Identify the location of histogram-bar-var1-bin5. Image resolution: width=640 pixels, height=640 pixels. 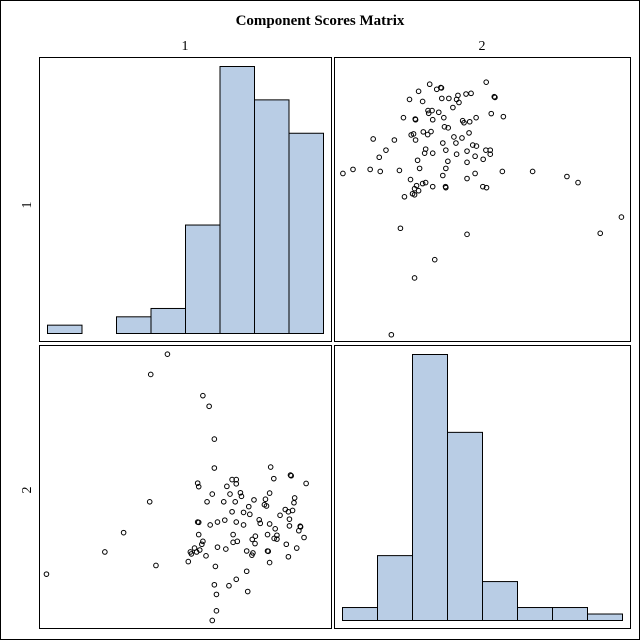
(237, 200).